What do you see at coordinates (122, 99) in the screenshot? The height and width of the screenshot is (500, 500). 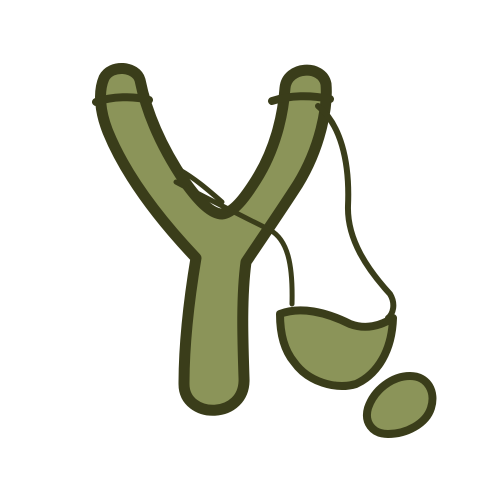 I see `left-band-wrap` at bounding box center [122, 99].